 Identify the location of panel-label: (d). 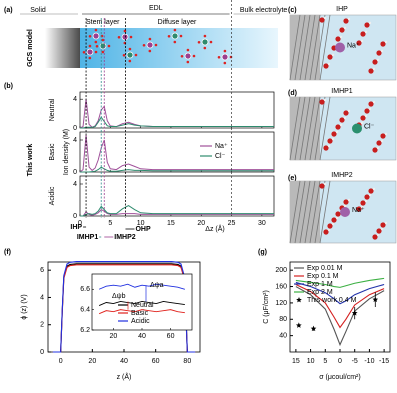
(292, 93).